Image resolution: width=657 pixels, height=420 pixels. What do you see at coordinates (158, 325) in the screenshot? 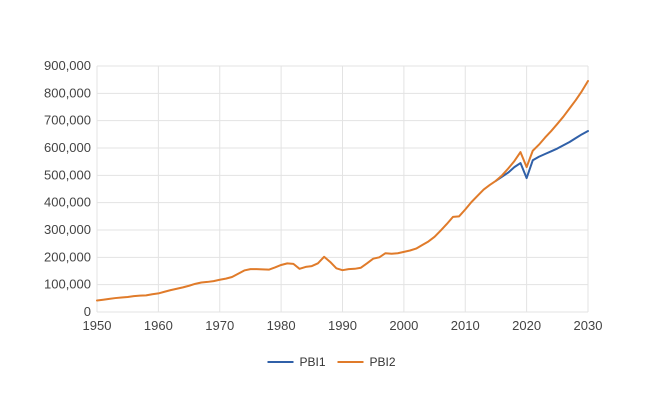
I see `x-tick-label: 1960` at bounding box center [158, 325].